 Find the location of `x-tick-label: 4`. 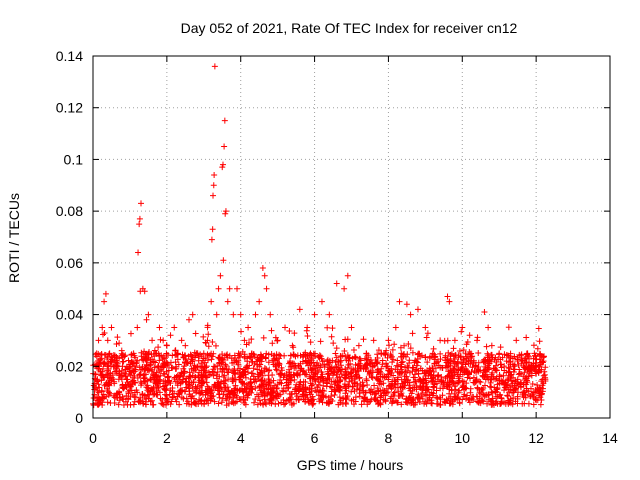

x-tick-label: 4 is located at coordinates (241, 438).